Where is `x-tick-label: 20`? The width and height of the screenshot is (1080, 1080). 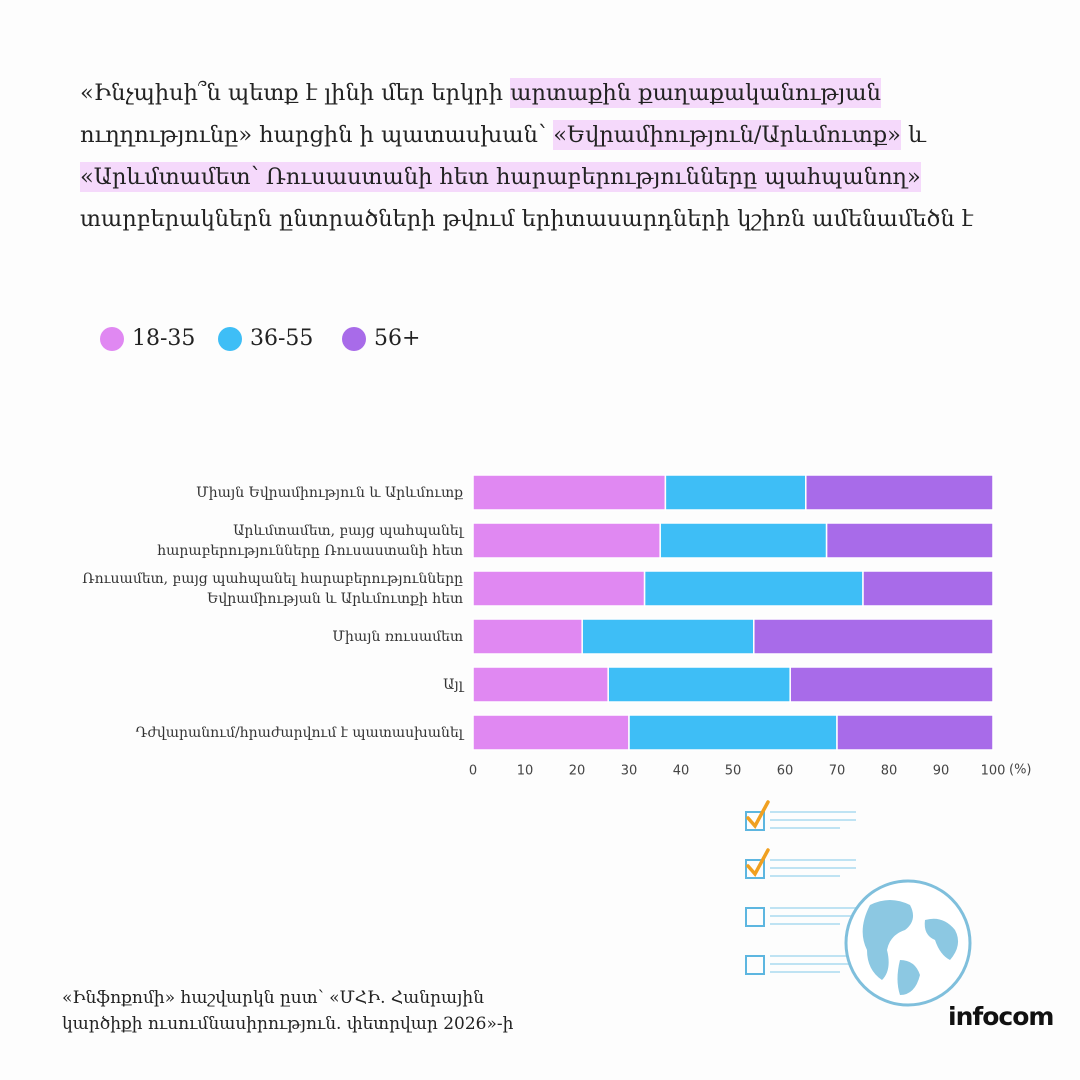 x-tick-label: 20 is located at coordinates (577, 771).